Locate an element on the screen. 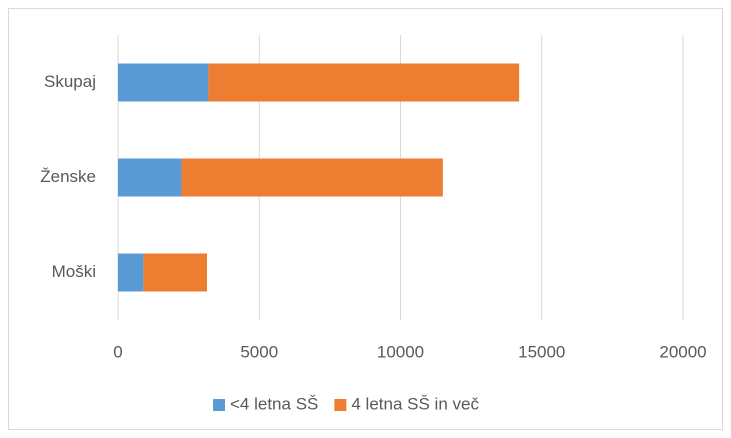  legend-label: 4 letna SŠ in več is located at coordinates (415, 403).